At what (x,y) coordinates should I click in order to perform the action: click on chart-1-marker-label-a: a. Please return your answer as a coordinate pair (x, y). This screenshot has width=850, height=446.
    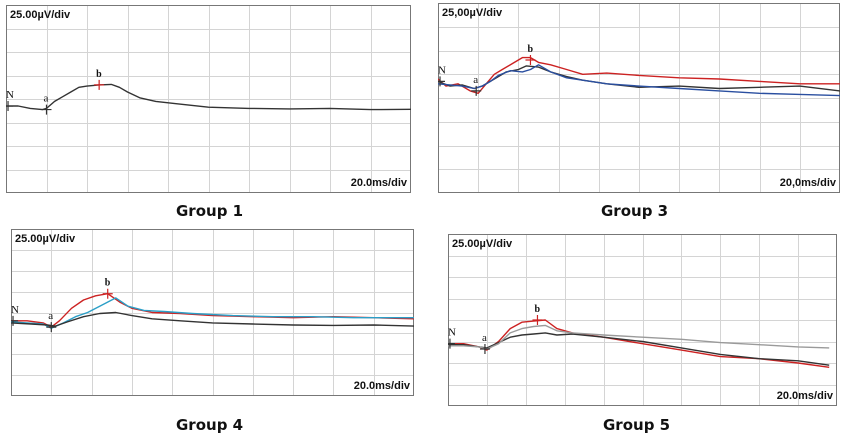
    Looking at the image, I should click on (46, 99).